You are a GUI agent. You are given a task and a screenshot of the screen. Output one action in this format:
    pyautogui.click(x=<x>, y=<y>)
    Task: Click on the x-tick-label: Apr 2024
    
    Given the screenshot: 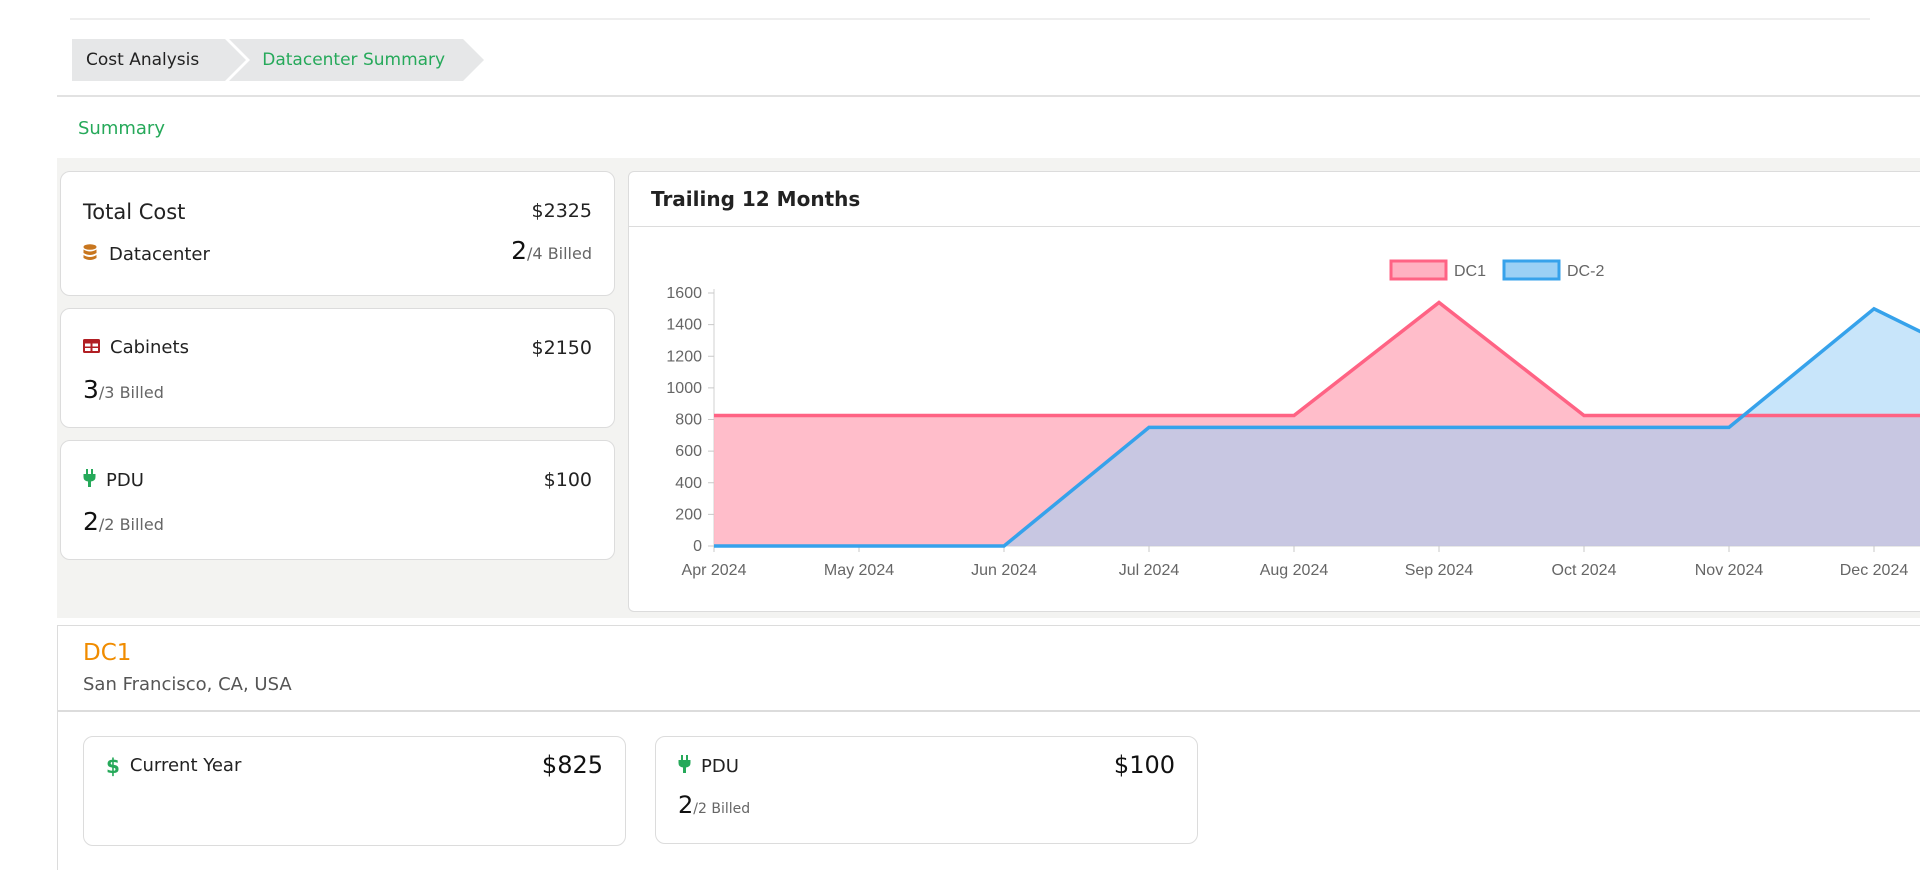 What is the action you would take?
    pyautogui.click(x=714, y=570)
    